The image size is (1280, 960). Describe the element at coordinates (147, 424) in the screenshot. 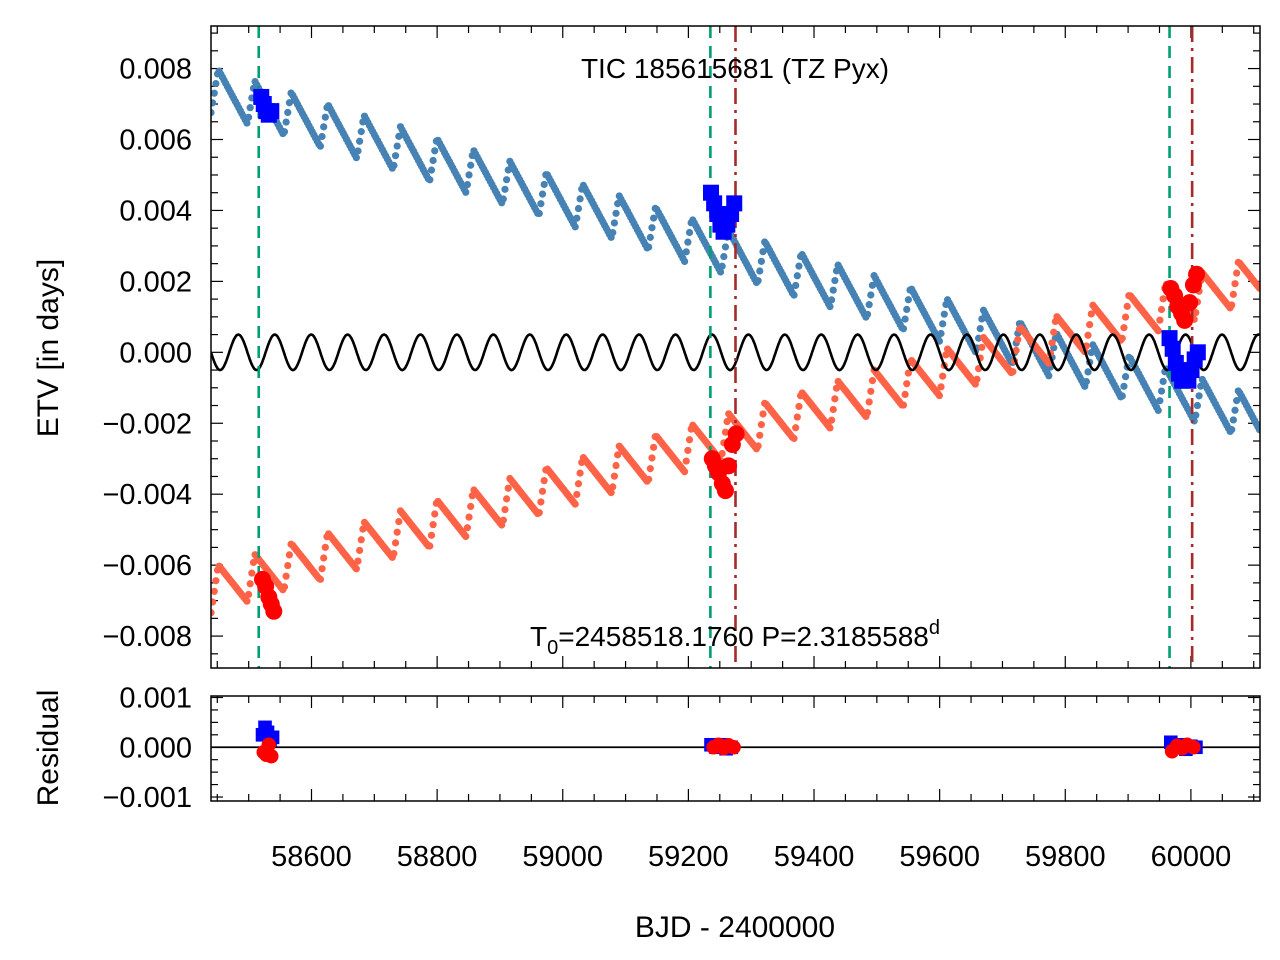

I see `y-tick-label: −0.002` at that location.